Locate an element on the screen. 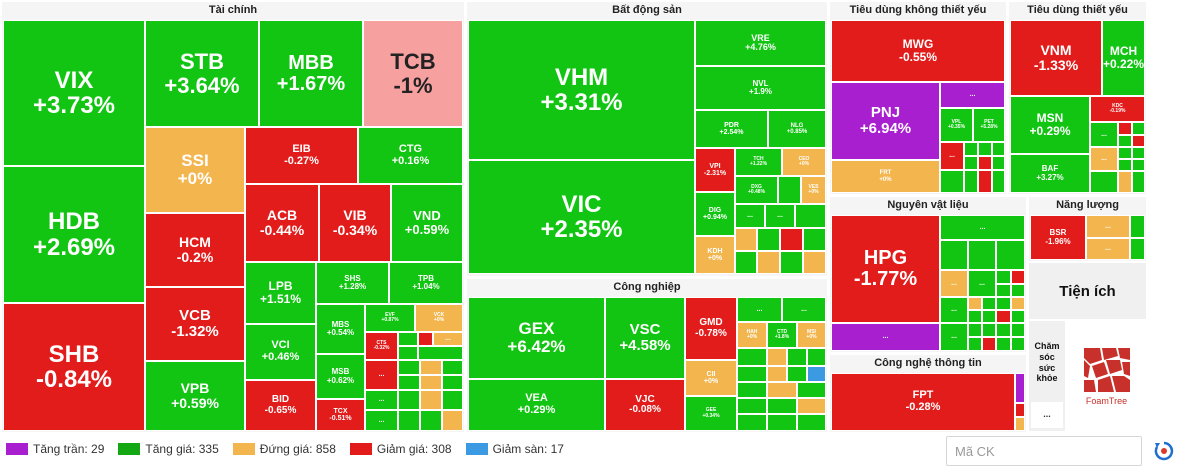 The height and width of the screenshot is (474, 1200). stock-tile-ctg: CTG +0.16% is located at coordinates (410, 155).